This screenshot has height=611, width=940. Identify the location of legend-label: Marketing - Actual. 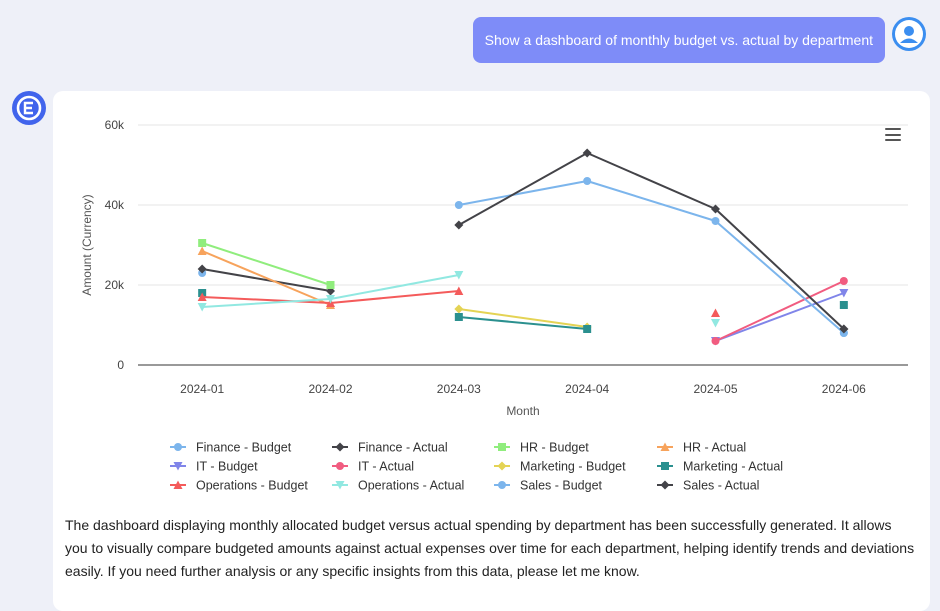
(733, 467).